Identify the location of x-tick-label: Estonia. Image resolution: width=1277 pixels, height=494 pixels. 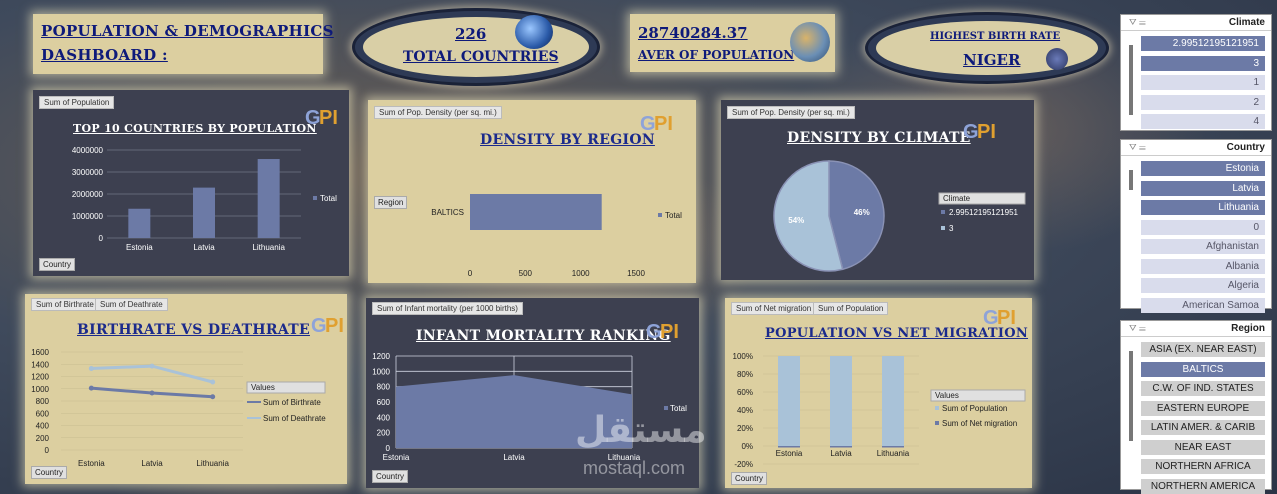
(91, 463).